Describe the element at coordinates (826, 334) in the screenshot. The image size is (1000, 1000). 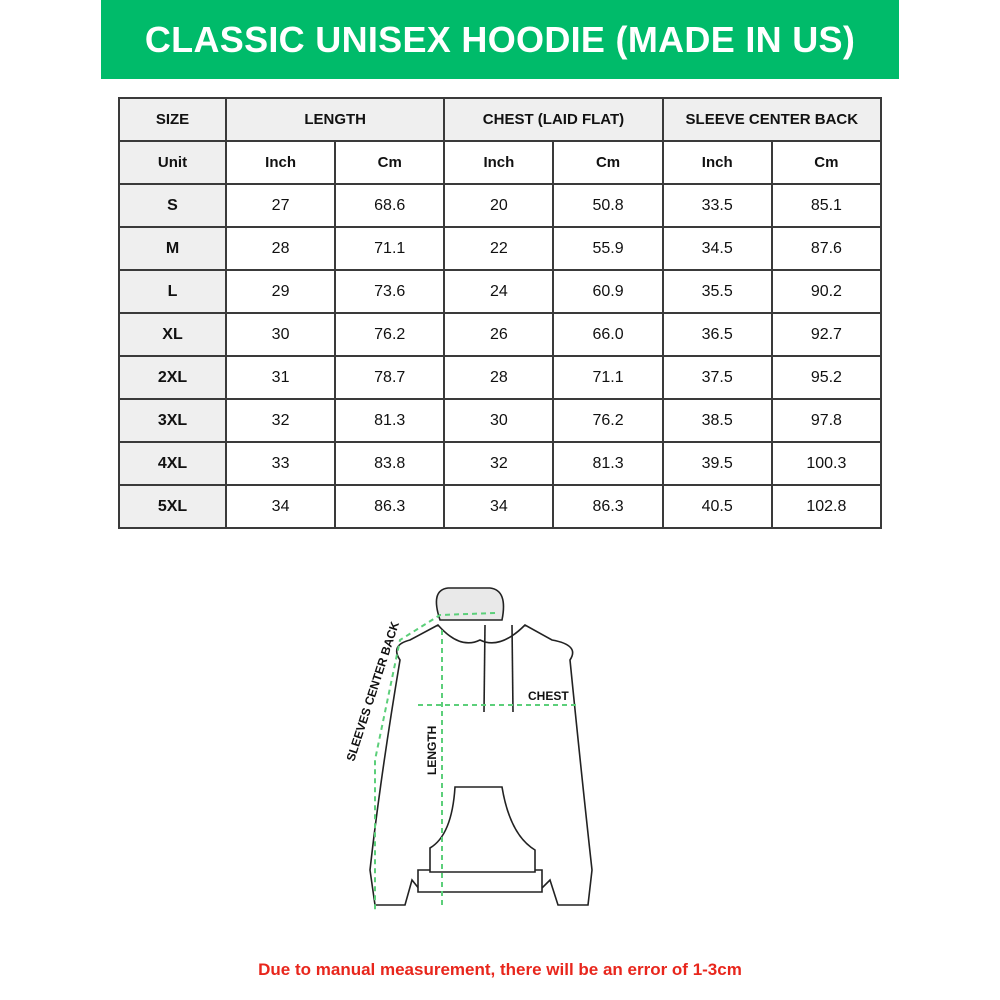
I see `value-cell: 92.7` at that location.